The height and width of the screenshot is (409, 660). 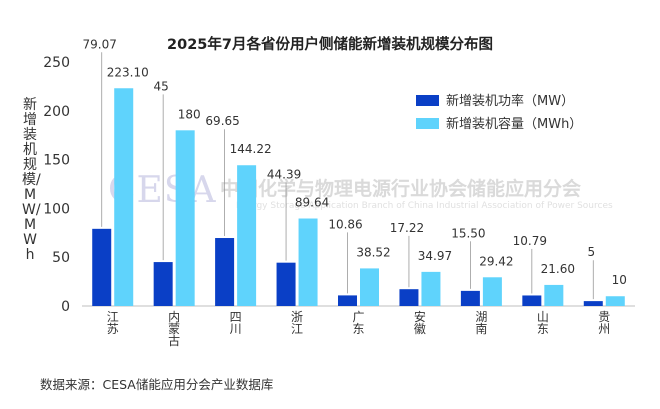 What do you see at coordinates (31, 180) in the screenshot?
I see `y-axis-label: 新增装机规模/MW/MWh` at bounding box center [31, 180].